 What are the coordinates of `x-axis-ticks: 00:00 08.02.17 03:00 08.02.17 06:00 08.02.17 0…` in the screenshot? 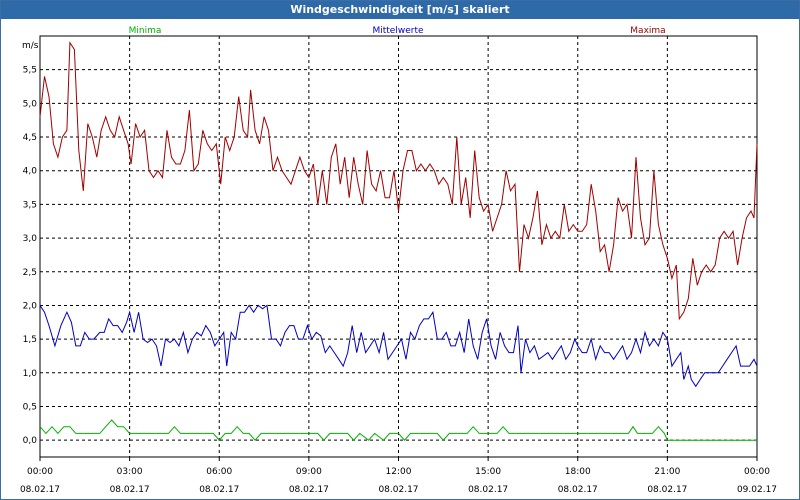 It's located at (398, 476).